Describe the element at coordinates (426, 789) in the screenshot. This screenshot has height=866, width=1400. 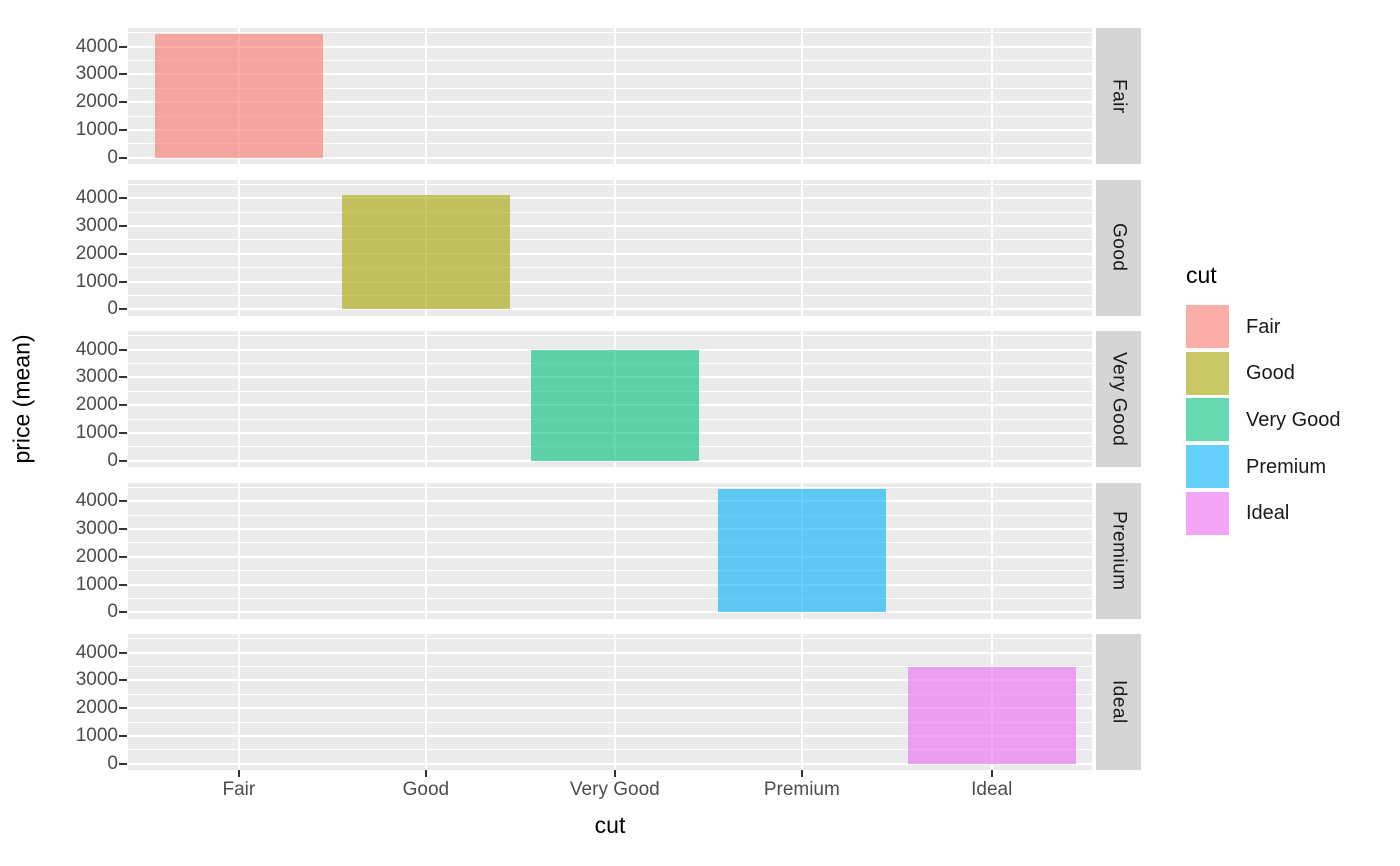
I see `x-tick-label: Good` at that location.